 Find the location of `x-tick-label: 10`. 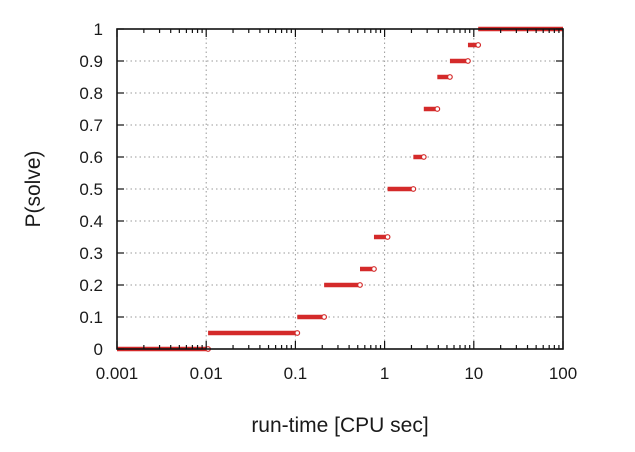

x-tick-label: 10 is located at coordinates (473, 373).